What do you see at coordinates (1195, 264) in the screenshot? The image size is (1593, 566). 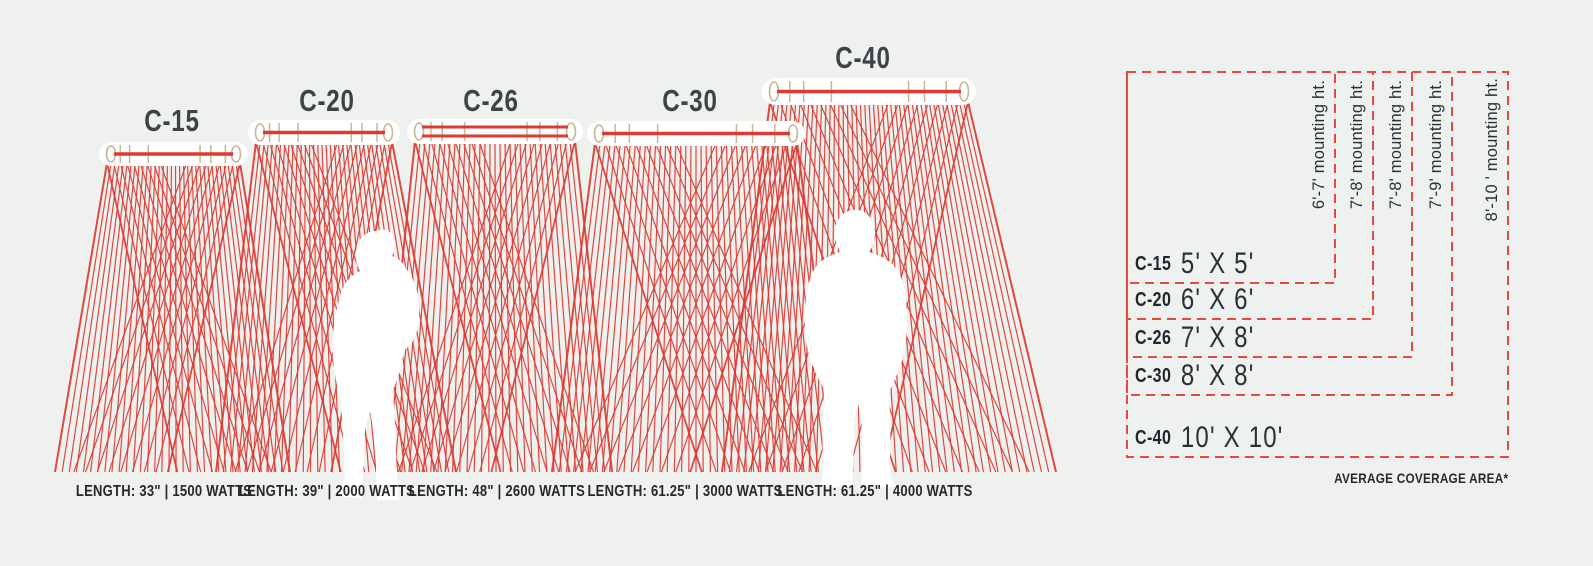 I see `coverage-row-c15: C-15 5' X 5'` at bounding box center [1195, 264].